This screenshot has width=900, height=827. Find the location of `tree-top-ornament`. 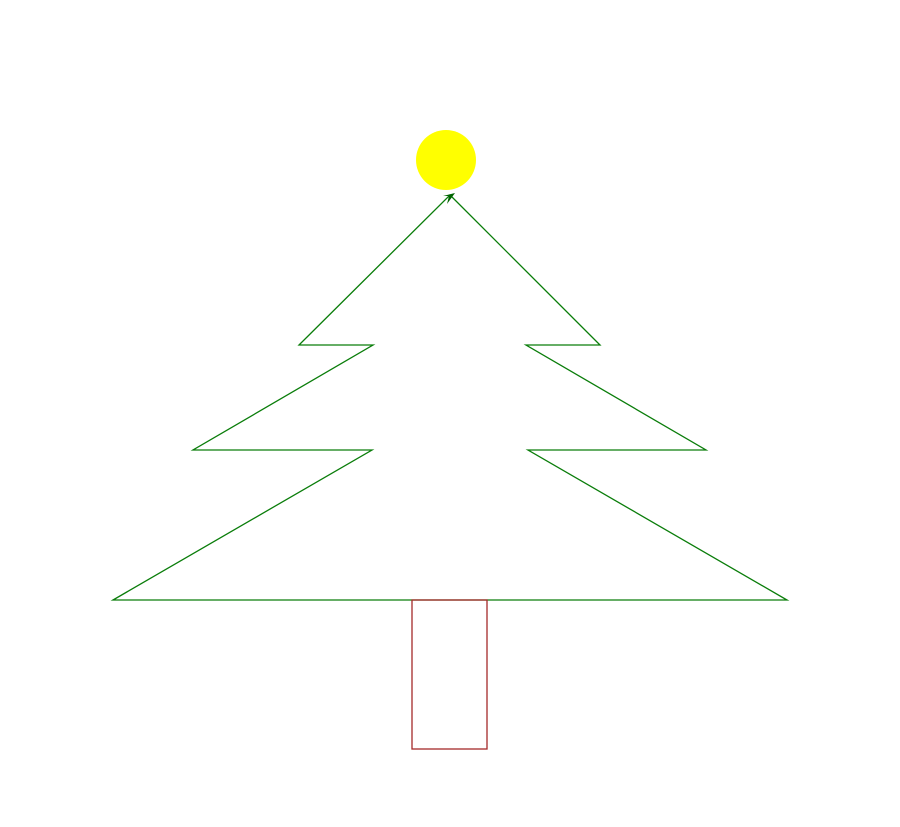

tree-top-ornament is located at coordinates (446, 160).